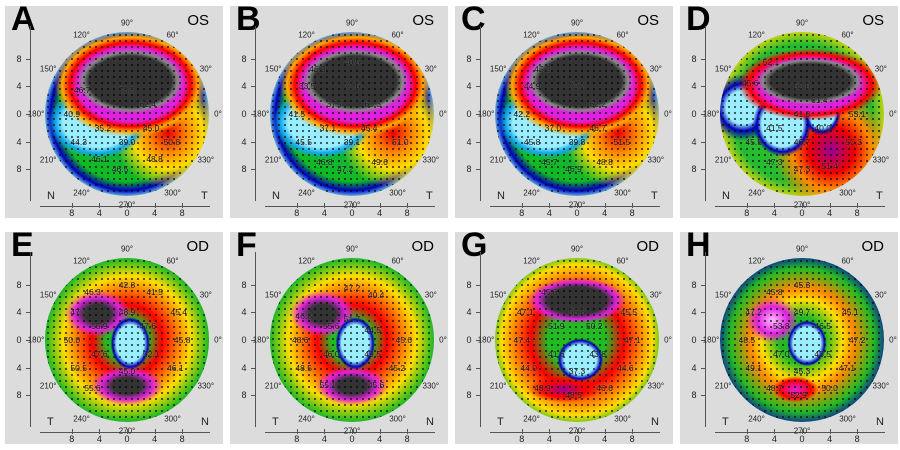 The height and width of the screenshot is (450, 900). I want to click on curvature-value: 35.2, so click(103, 127).